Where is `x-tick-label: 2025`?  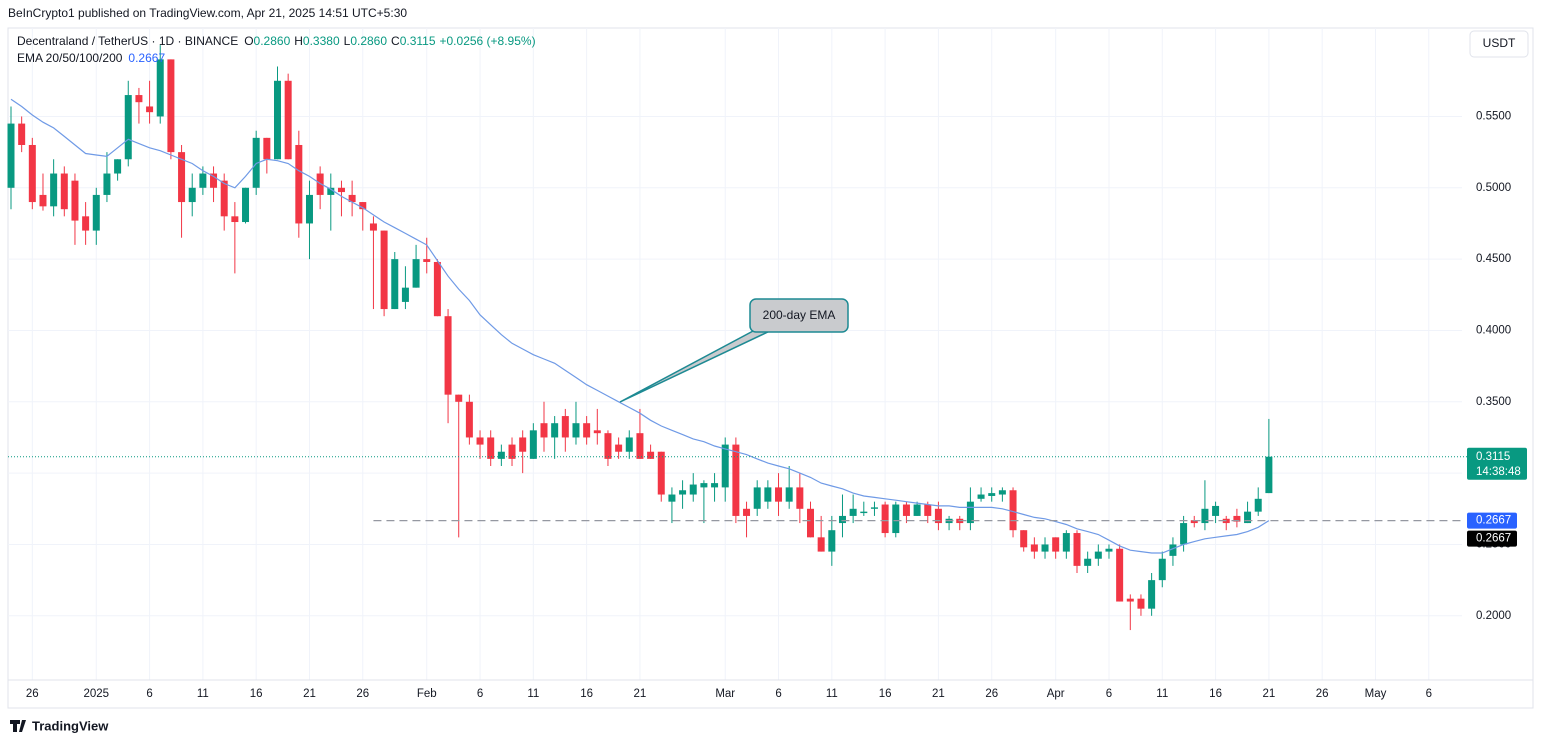 x-tick-label: 2025 is located at coordinates (96, 694).